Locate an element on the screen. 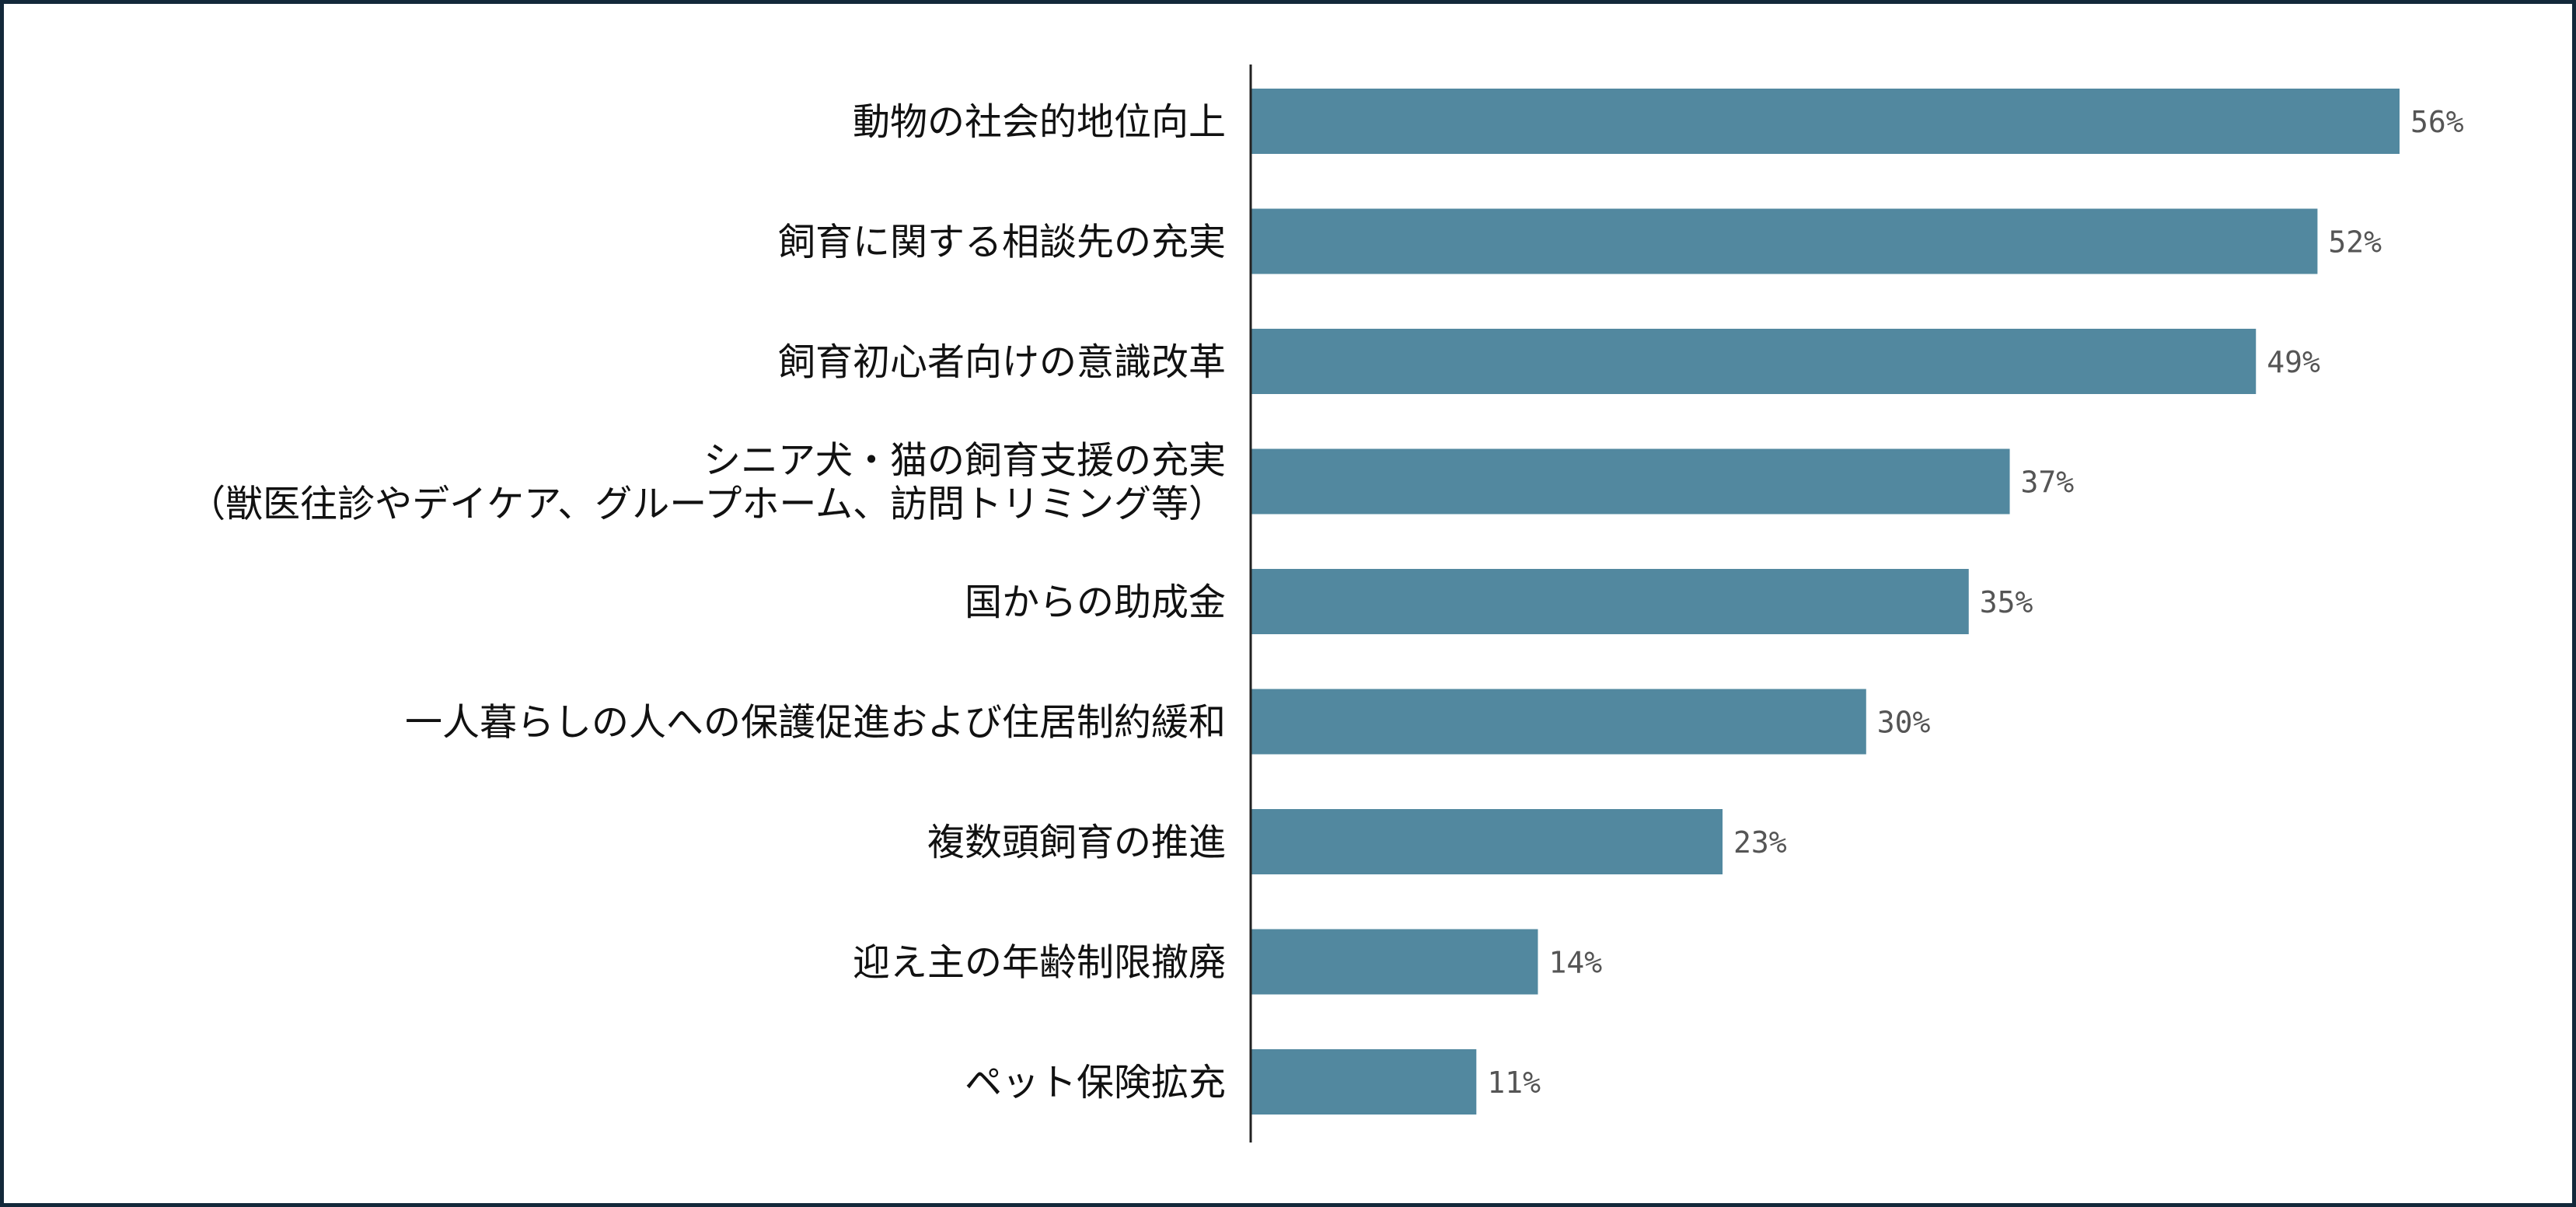 Image resolution: width=2576 pixels, height=1207 pixels. category-label-0: 動物の社会的地位向上 is located at coordinates (1040, 122).